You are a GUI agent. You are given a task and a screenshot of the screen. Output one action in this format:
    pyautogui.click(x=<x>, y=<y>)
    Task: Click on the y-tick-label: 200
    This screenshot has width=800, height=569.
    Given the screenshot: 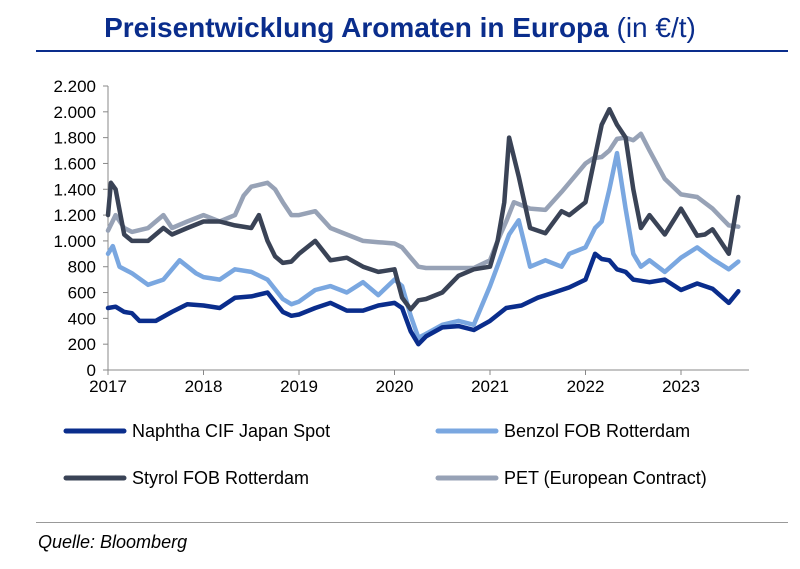 What is the action you would take?
    pyautogui.click(x=82, y=344)
    